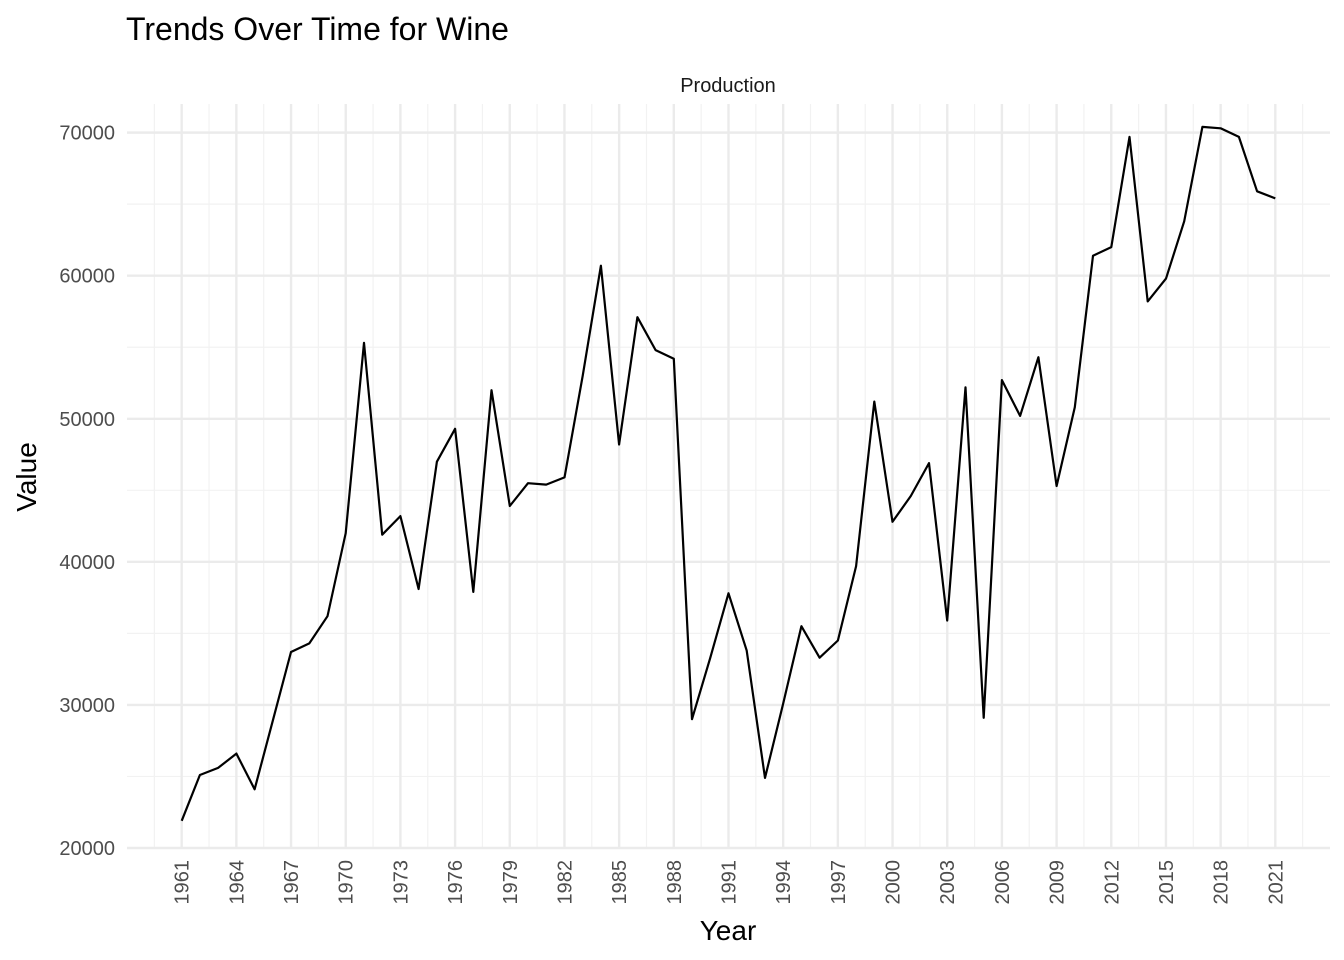 The image size is (1344, 960). Describe the element at coordinates (87, 134) in the screenshot. I see `y-tick-label: 70000` at that location.